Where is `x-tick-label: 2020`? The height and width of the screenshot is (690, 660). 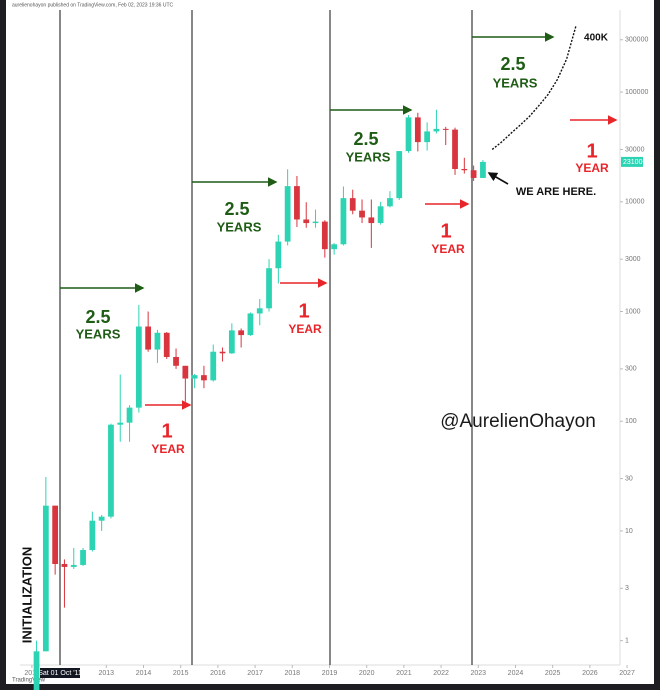 x-tick-label: 2020 is located at coordinates (367, 673).